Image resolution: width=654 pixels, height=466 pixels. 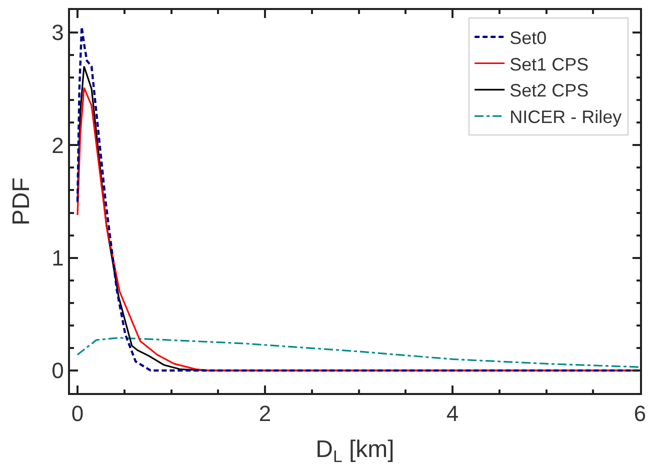 What do you see at coordinates (77, 413) in the screenshot?
I see `x-tick-label: 0` at bounding box center [77, 413].